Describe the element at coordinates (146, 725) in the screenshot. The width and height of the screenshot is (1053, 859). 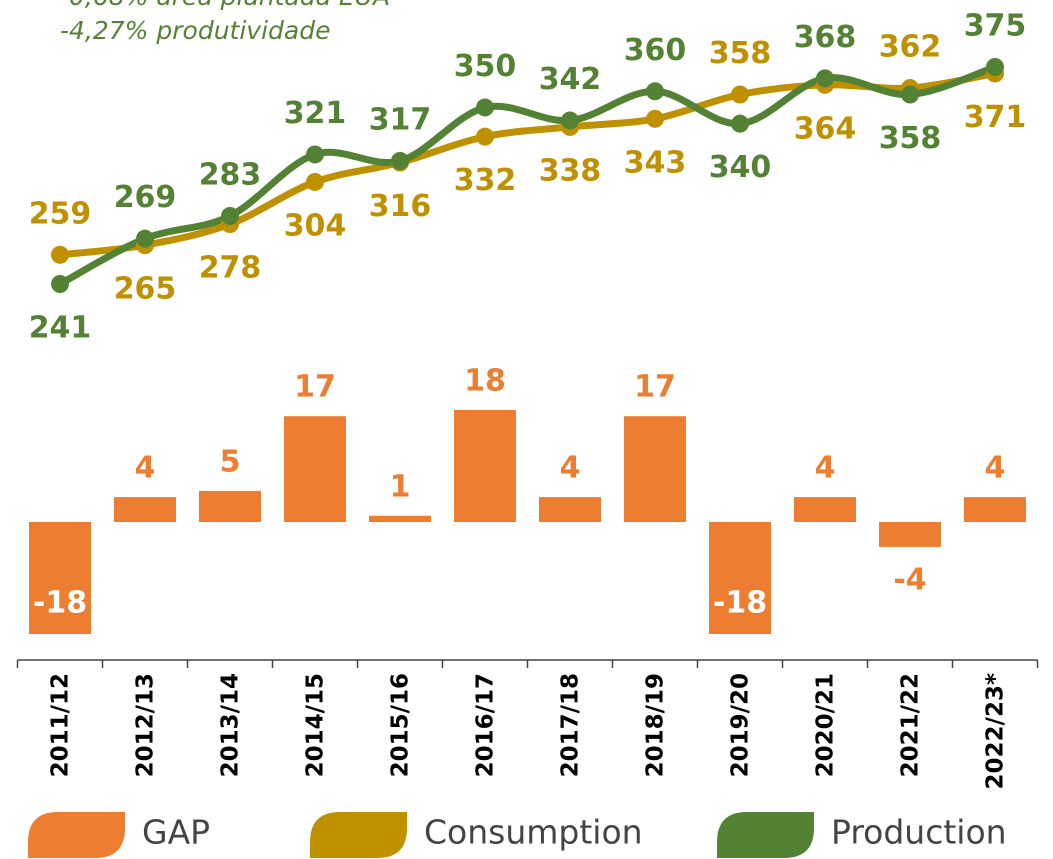
I see `x-tick-label: 2012/13` at that location.